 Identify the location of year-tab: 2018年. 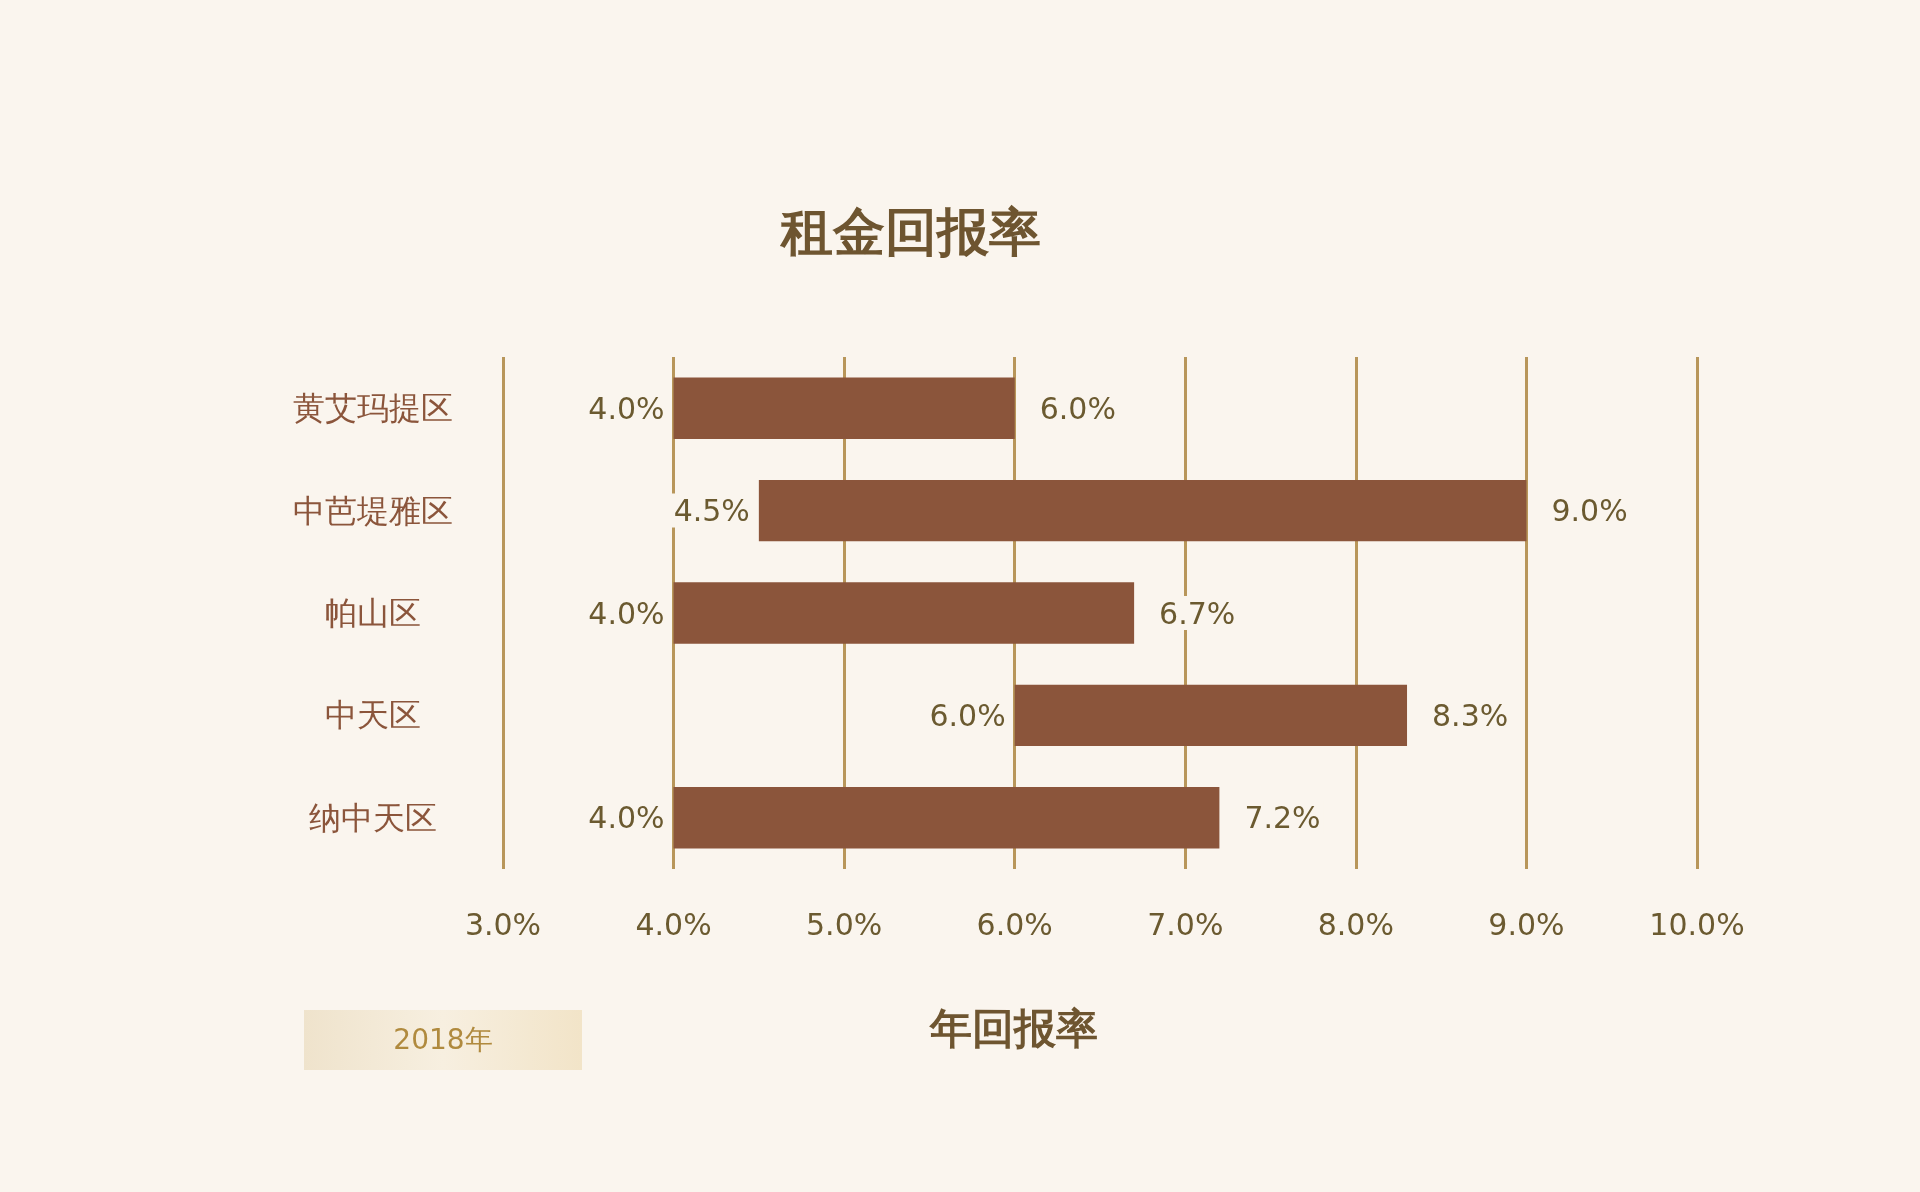
(443, 1040).